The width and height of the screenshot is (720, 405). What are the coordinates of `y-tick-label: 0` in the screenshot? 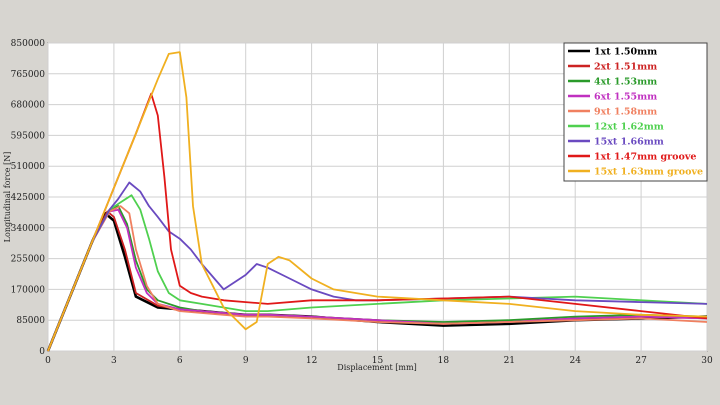 It's located at (42, 352).